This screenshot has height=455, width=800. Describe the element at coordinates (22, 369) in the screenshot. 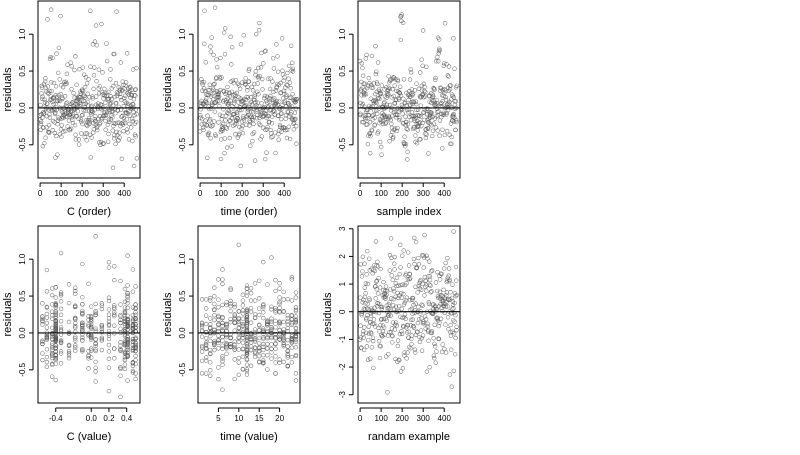

I see `y-tick-label: -0.5` at that location.